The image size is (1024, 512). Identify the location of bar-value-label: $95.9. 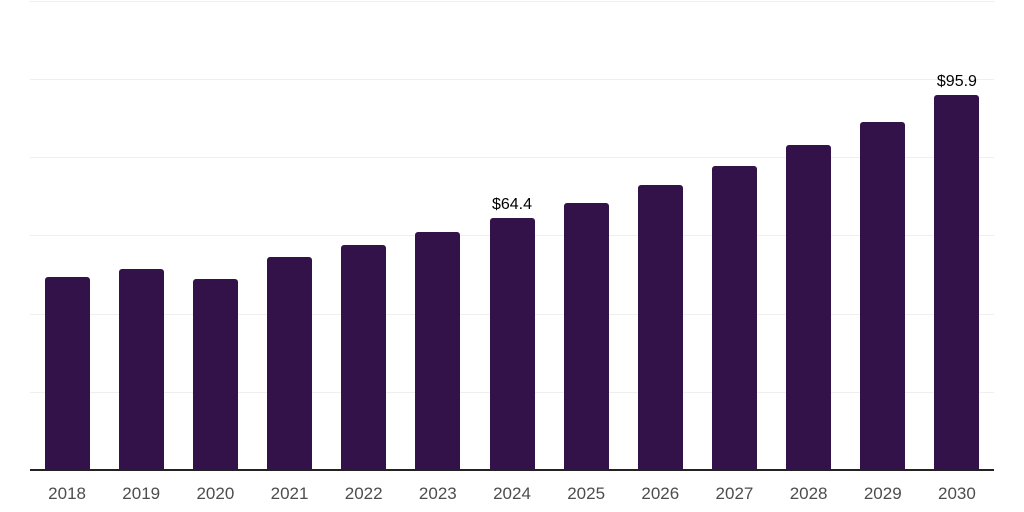
(956, 81).